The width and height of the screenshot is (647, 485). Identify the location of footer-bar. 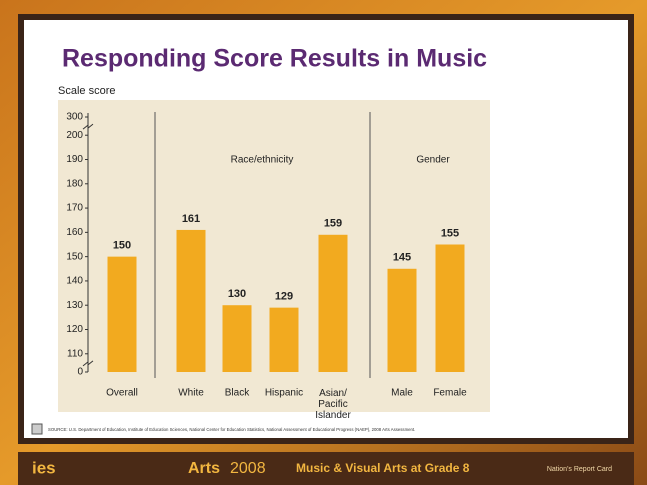
(326, 468).